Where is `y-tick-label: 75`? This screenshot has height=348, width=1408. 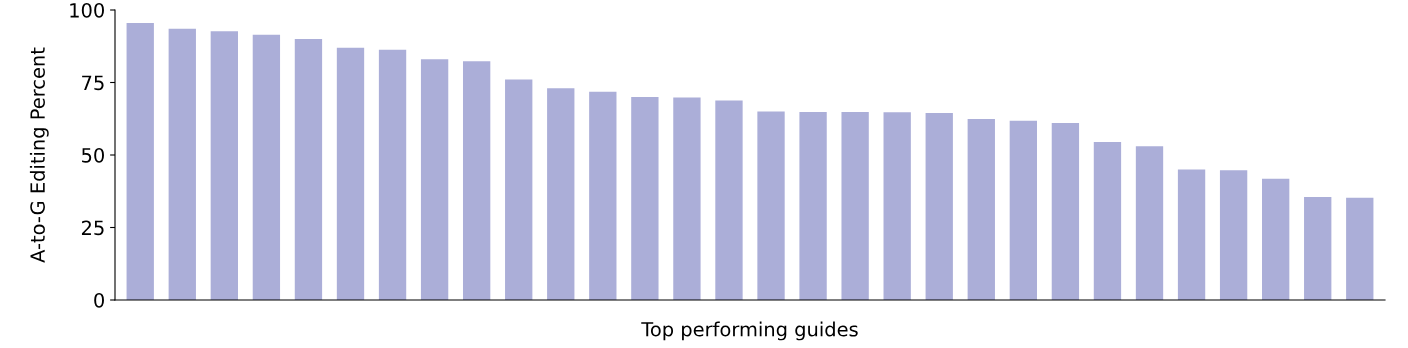 y-tick-label: 75 is located at coordinates (93, 83).